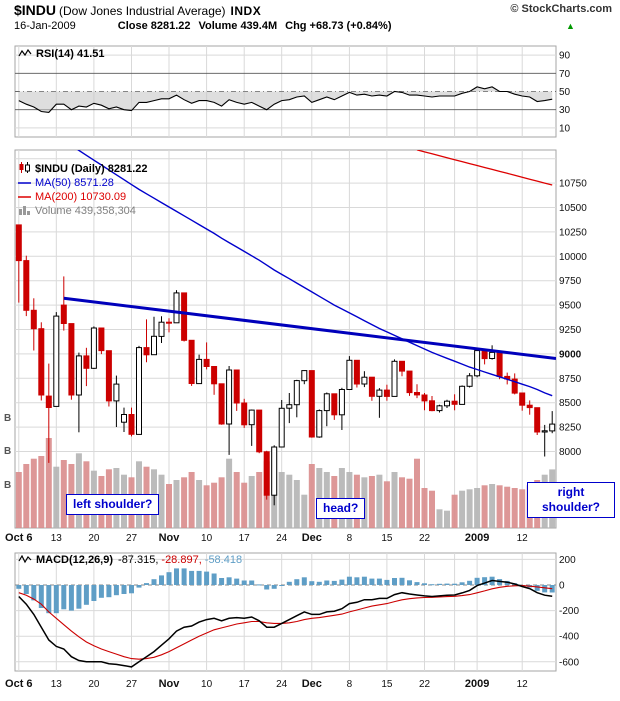 This screenshot has width=620, height=701. Describe the element at coordinates (565, 110) in the screenshot. I see `rsi-axis-label: 30` at that location.